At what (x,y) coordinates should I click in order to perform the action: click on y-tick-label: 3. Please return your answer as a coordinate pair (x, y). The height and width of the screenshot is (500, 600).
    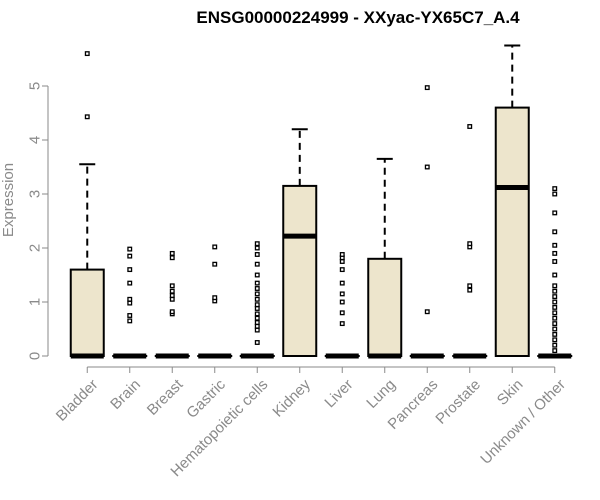
    Looking at the image, I should click on (35, 194).